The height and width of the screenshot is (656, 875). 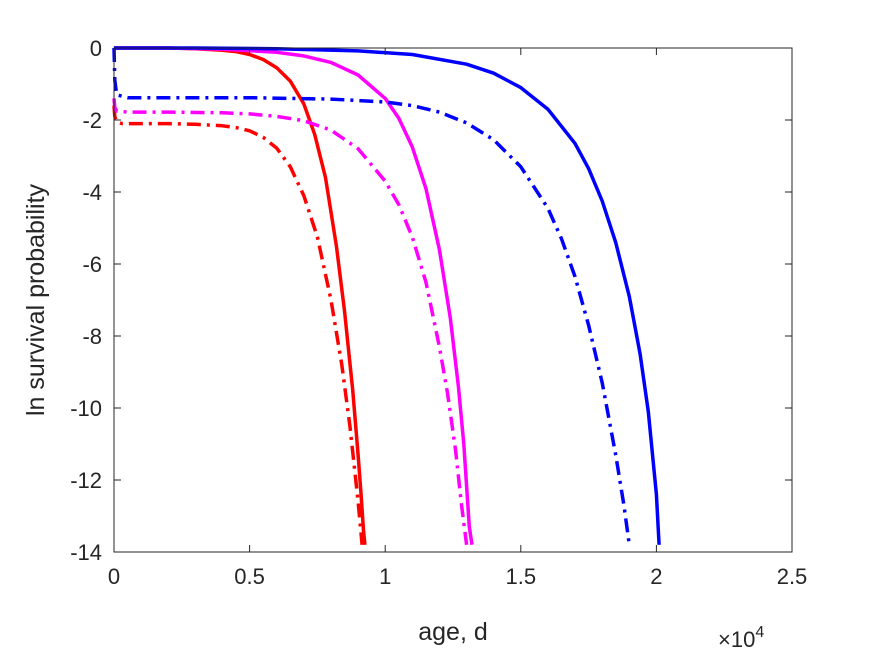 What do you see at coordinates (656, 576) in the screenshot?
I see `x-tick-label: 2` at bounding box center [656, 576].